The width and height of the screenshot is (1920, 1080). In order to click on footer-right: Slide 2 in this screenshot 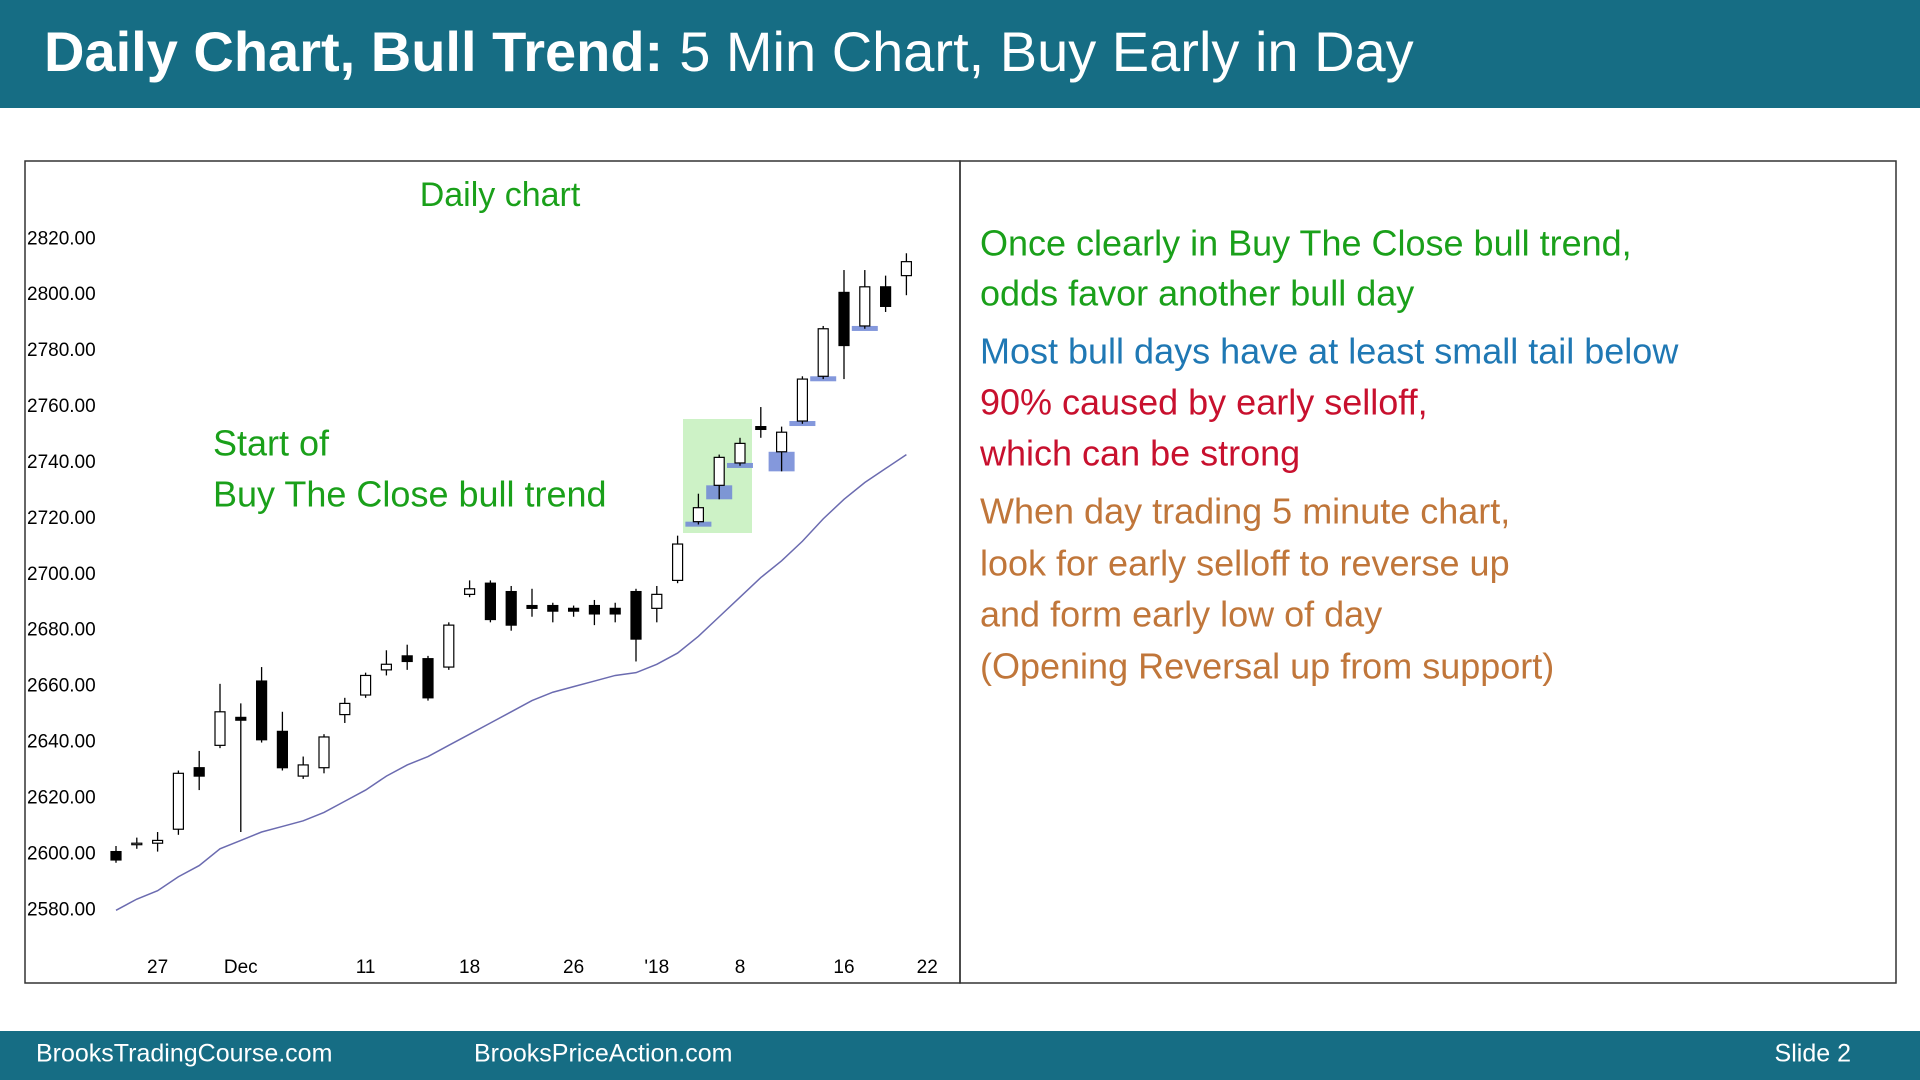, I will do `click(1813, 1054)`.